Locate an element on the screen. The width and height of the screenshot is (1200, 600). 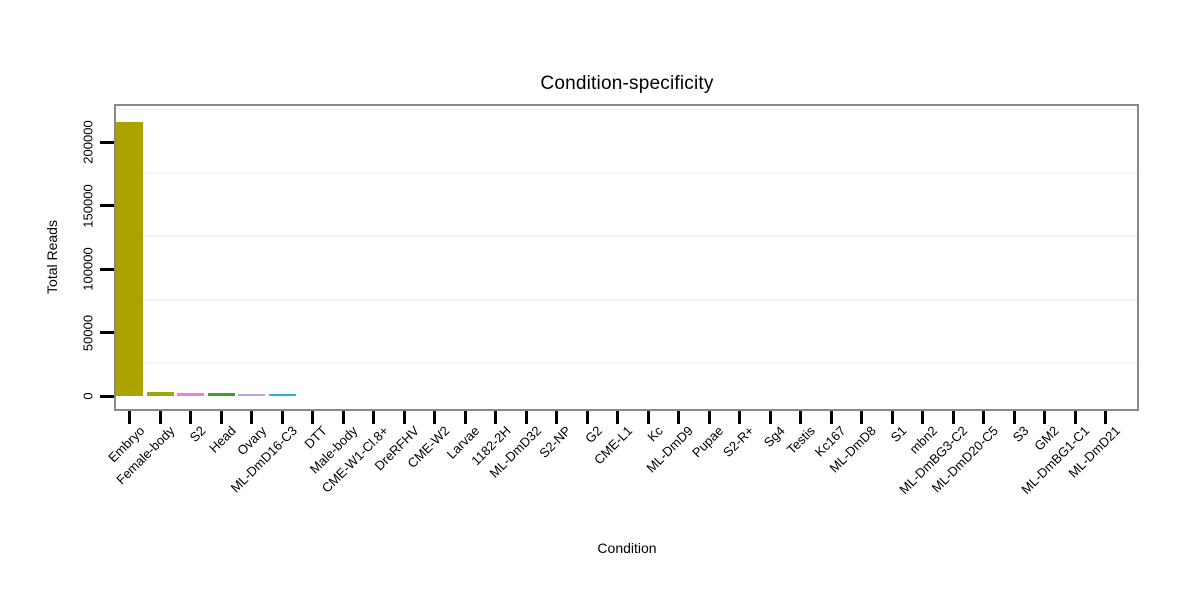
x-tick-label: S2 is located at coordinates (197, 434).